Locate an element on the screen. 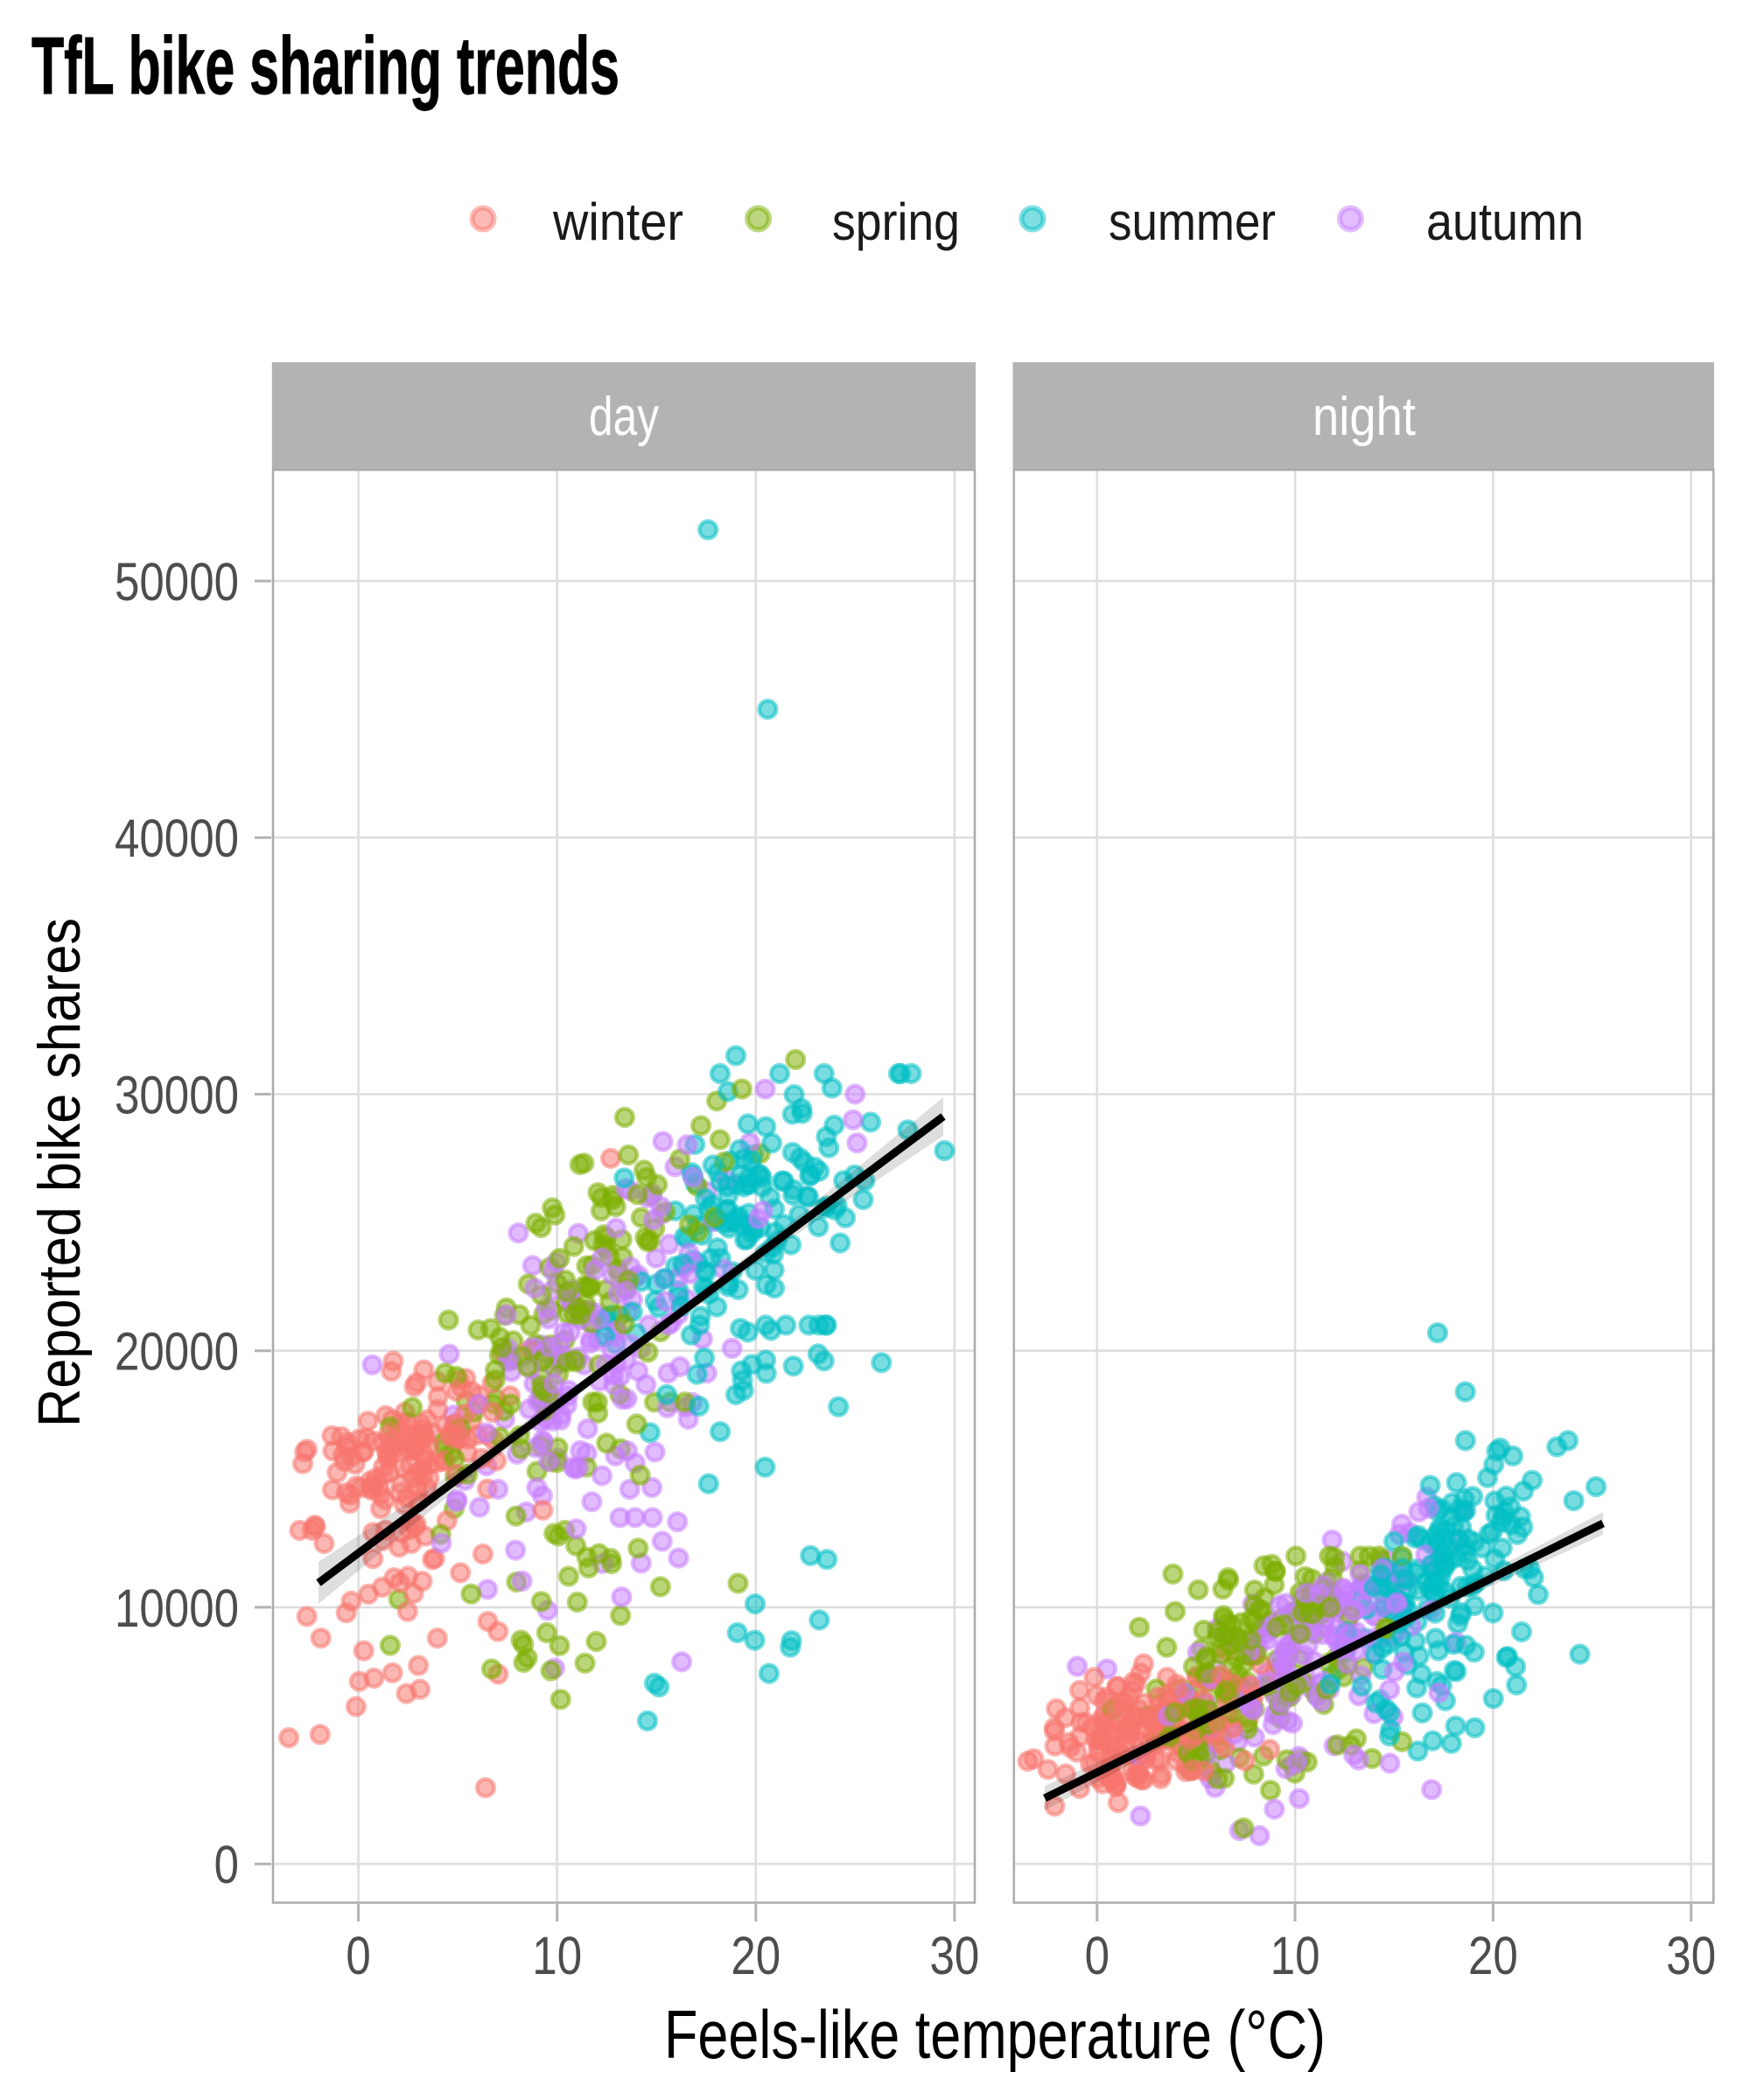 This screenshot has width=1750, height=2100. svg-text: 40000 is located at coordinates (177, 838).